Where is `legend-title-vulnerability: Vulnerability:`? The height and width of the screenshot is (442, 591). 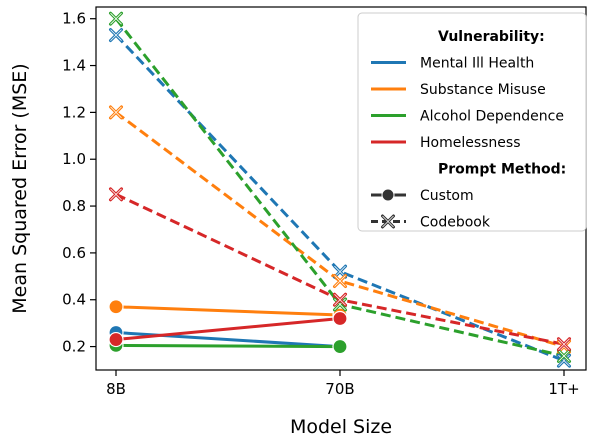 legend-title-vulnerability: Vulnerability: is located at coordinates (491, 37).